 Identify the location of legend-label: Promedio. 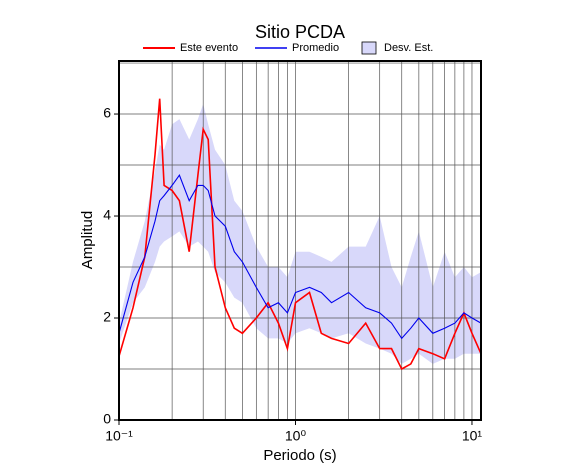
(315, 48).